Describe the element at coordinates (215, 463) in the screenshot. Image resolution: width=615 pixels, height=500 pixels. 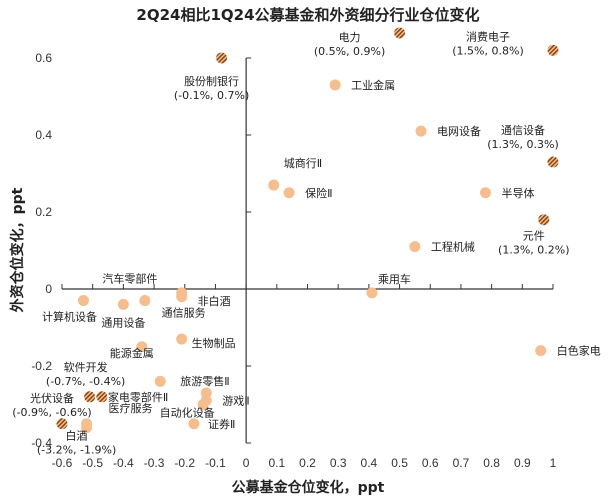
I see `x-tick-label: -0.1` at that location.